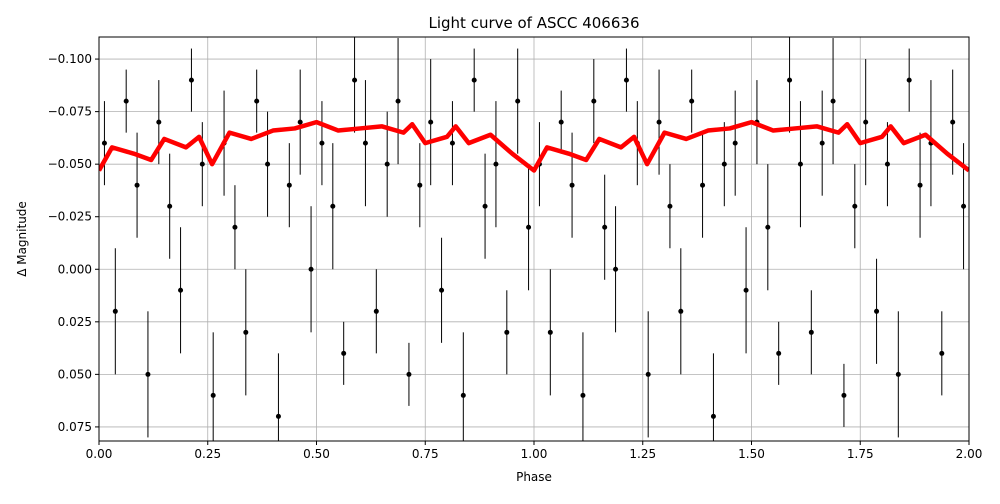 The height and width of the screenshot is (504, 1000). I want to click on y-axis-label: Δ Magnitude, so click(22, 239).